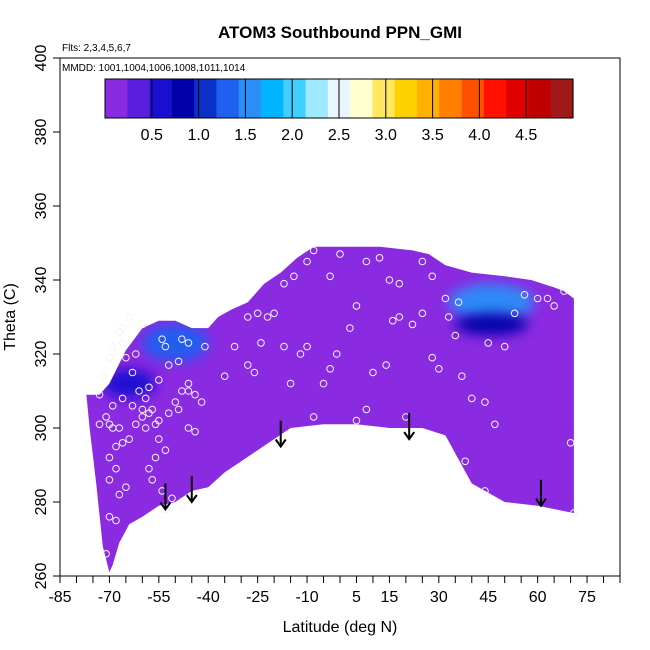 The height and width of the screenshot is (650, 650). What do you see at coordinates (41, 132) in the screenshot?
I see `y-tick-label: 380` at bounding box center [41, 132].